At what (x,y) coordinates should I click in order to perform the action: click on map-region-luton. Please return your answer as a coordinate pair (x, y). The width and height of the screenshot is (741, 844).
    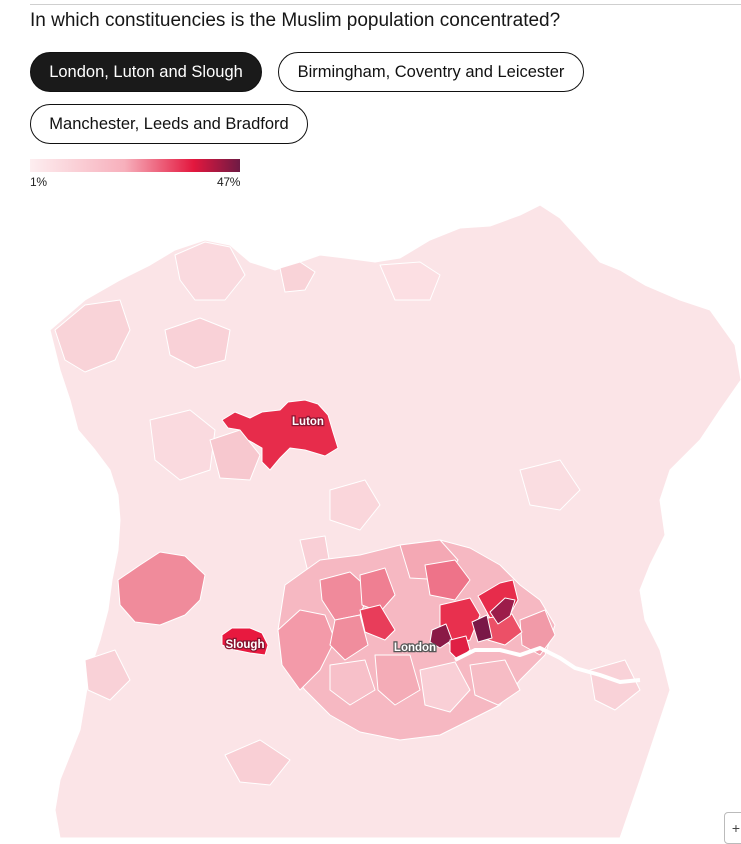
    Looking at the image, I should click on (280, 435).